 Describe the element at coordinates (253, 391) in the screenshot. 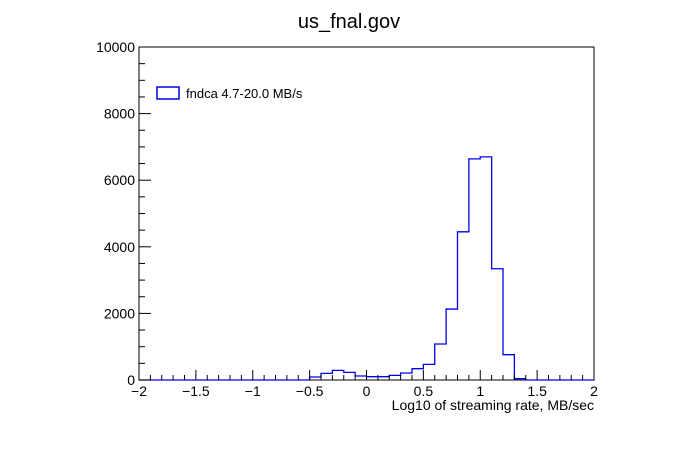

I see `x-tick-label: −1` at that location.